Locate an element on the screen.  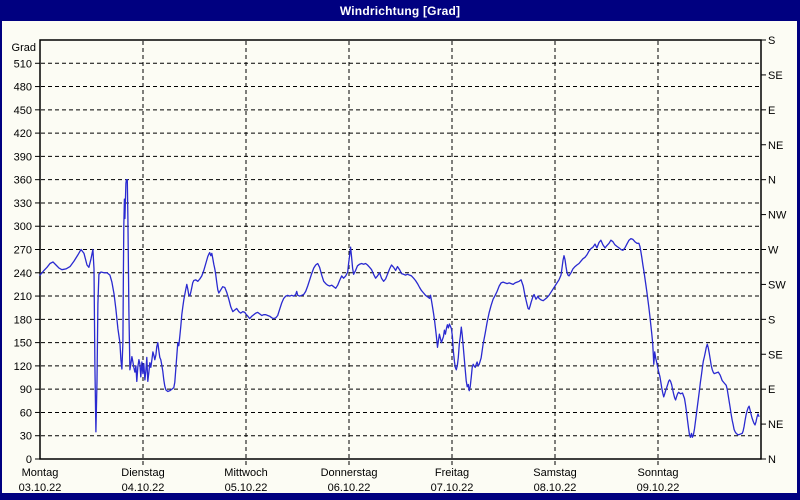
day-date-label: 09.10.22 is located at coordinates (658, 488).